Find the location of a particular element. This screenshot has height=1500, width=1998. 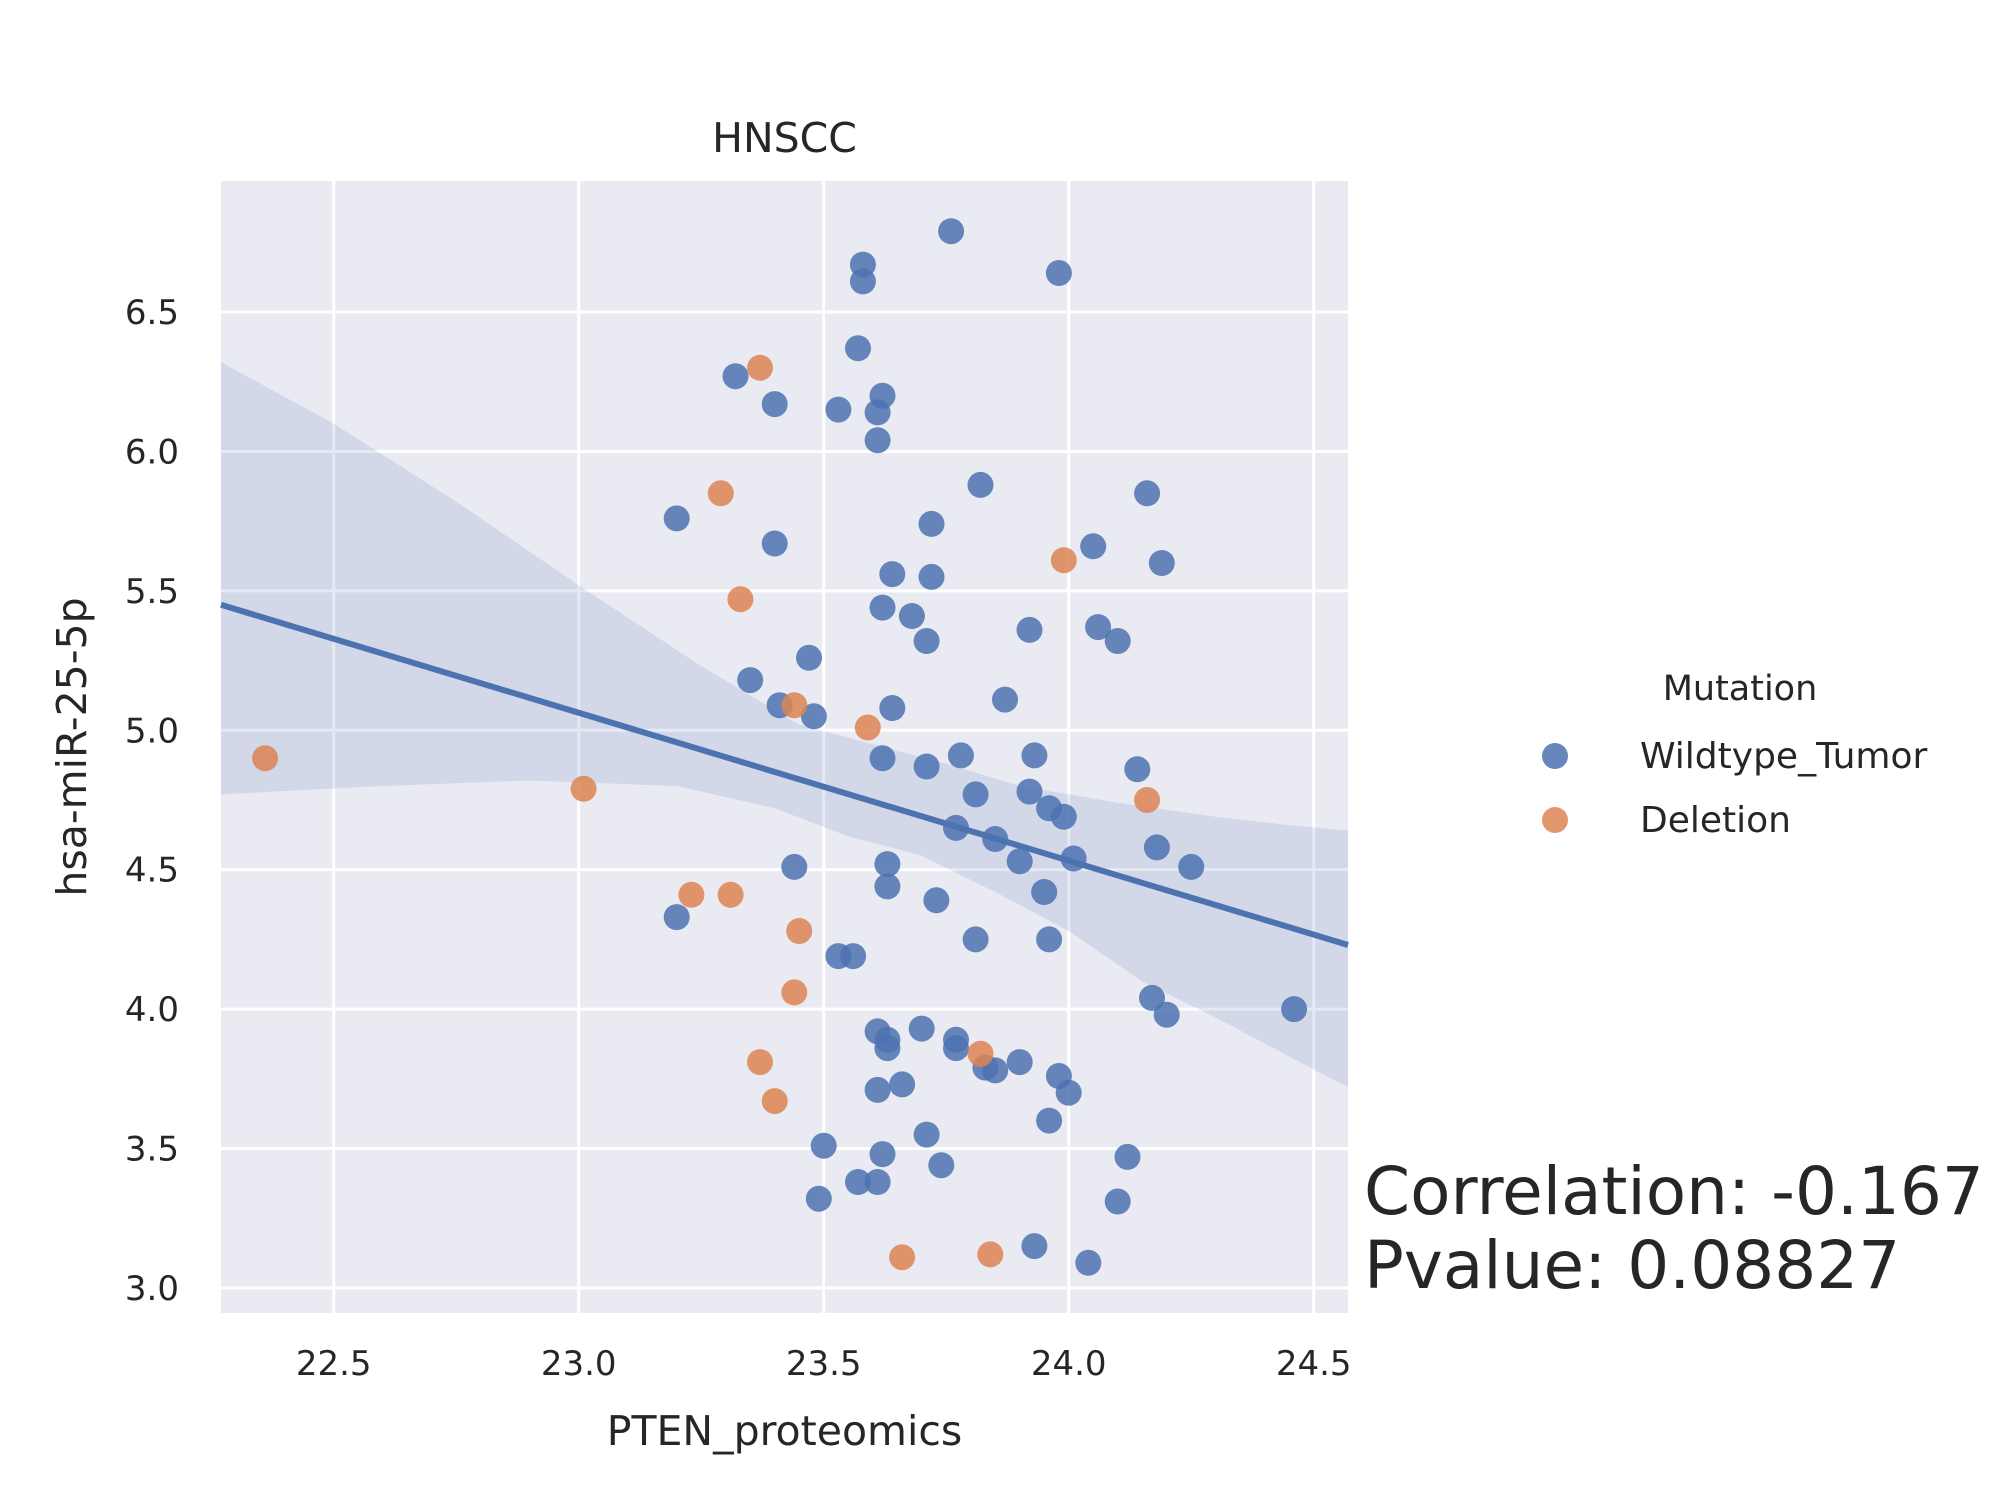

legend-title: Mutation is located at coordinates (1740, 689).